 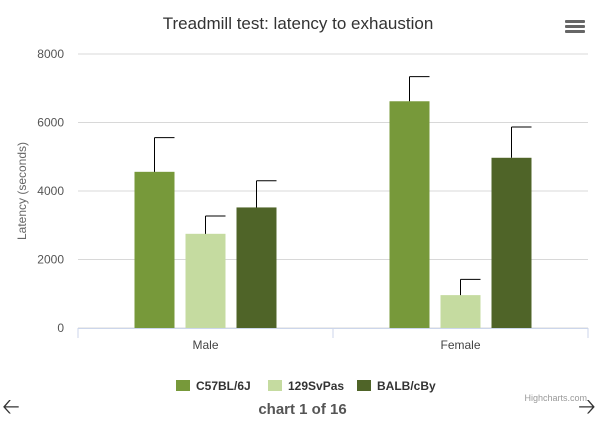 What do you see at coordinates (555, 398) in the screenshot?
I see `credits: Highcharts.com` at bounding box center [555, 398].